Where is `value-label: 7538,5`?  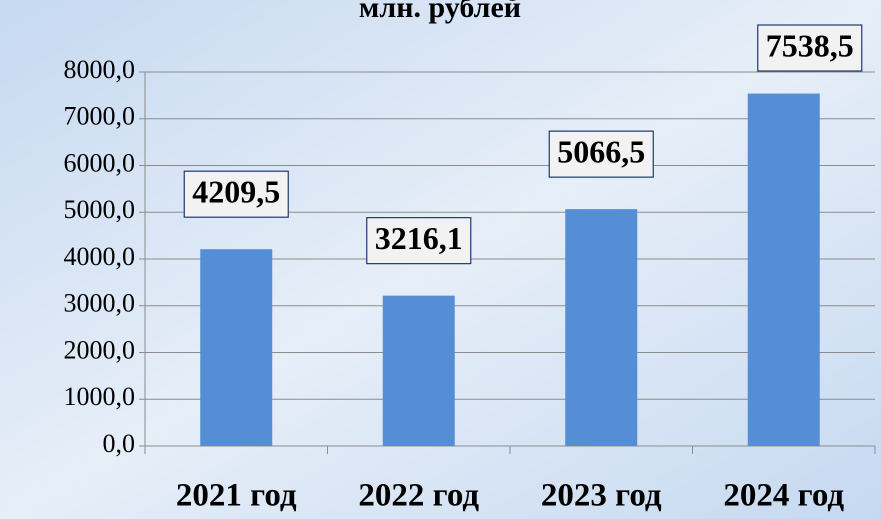 value-label: 7538,5 is located at coordinates (810, 45).